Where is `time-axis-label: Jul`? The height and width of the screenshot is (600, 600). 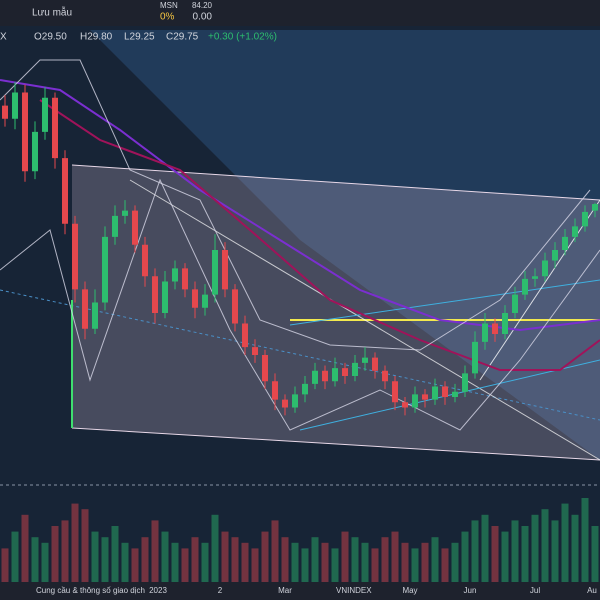
time-axis-label: Jul is located at coordinates (535, 590).